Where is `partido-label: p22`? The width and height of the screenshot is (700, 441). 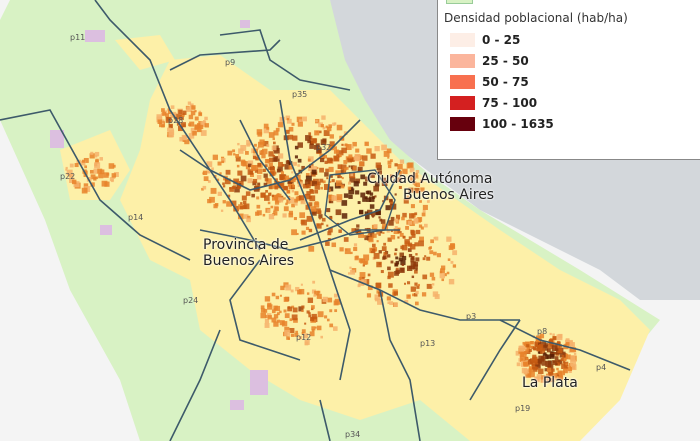
partido-label: p22 is located at coordinates (68, 176).